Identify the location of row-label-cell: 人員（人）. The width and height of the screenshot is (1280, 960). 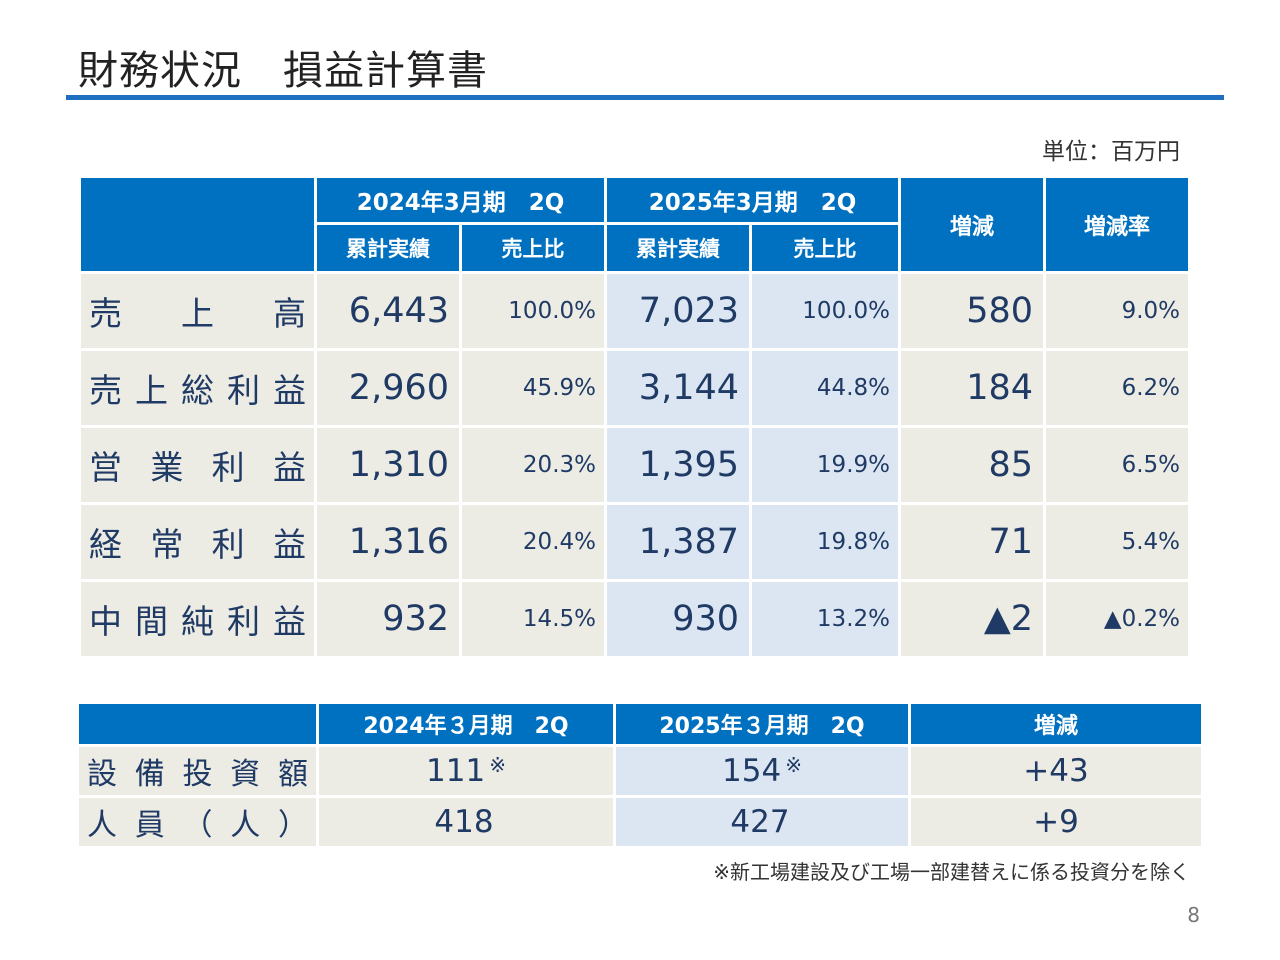
(197, 822).